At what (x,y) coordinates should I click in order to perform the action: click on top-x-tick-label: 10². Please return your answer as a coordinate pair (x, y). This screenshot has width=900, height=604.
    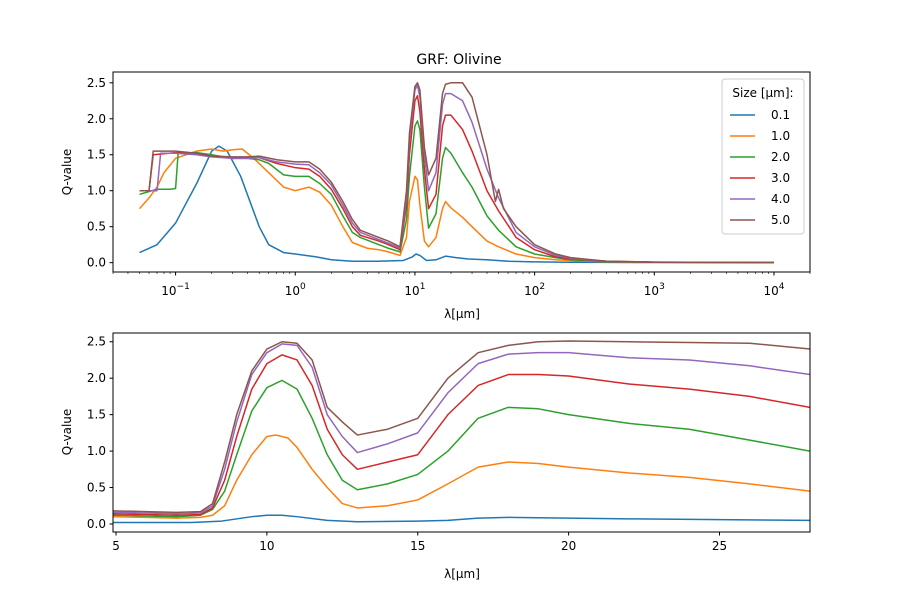
    Looking at the image, I should click on (534, 290).